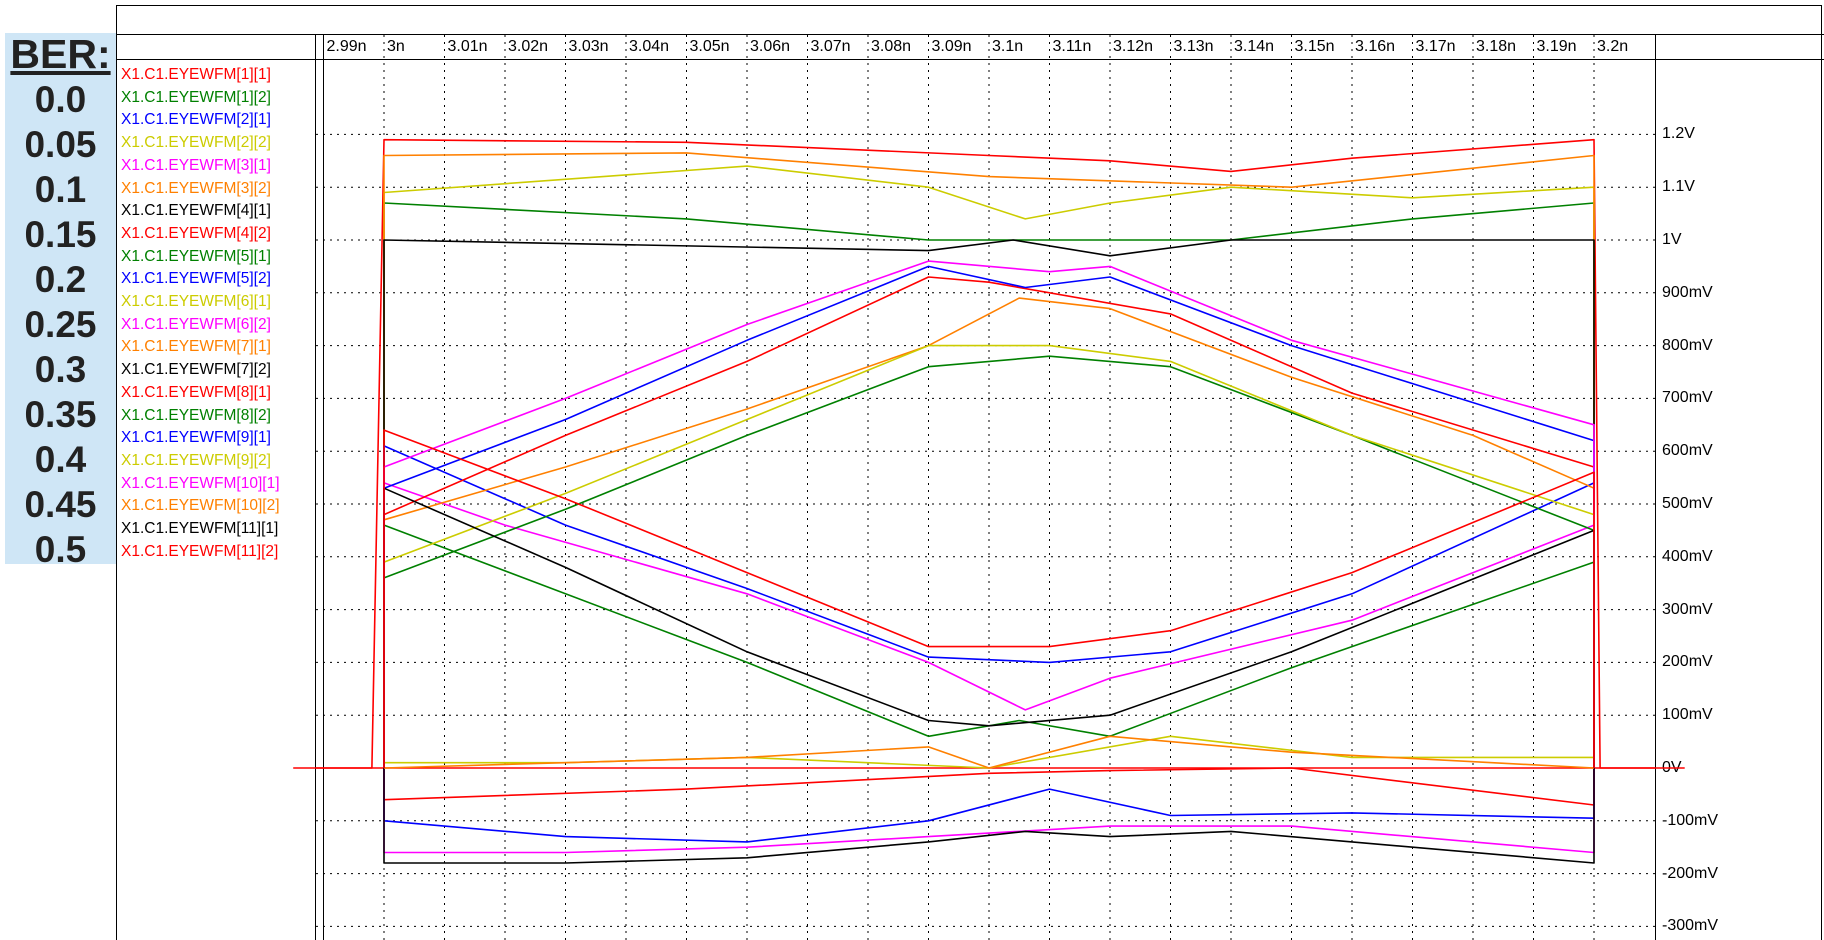 The image size is (1824, 940). I want to click on y-tick-label: 100mV, so click(1687, 715).